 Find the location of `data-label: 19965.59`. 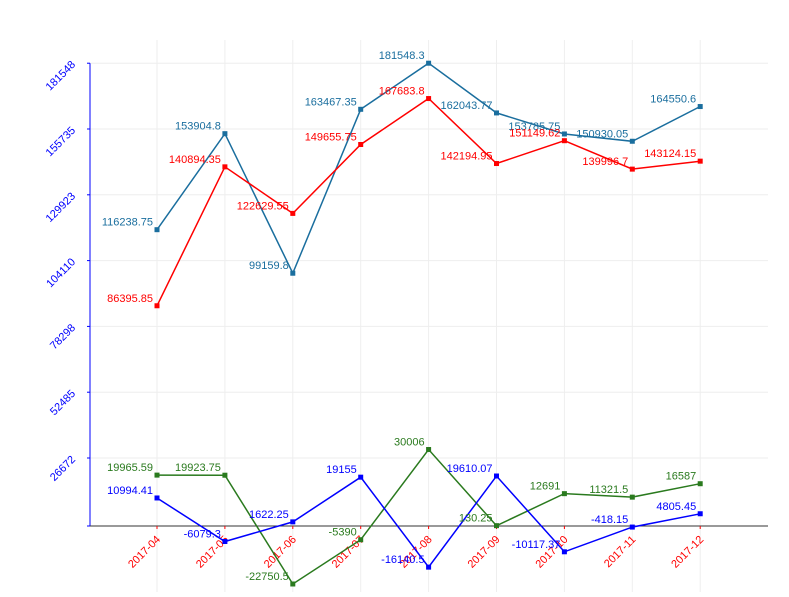

data-label: 19965.59 is located at coordinates (130, 468).